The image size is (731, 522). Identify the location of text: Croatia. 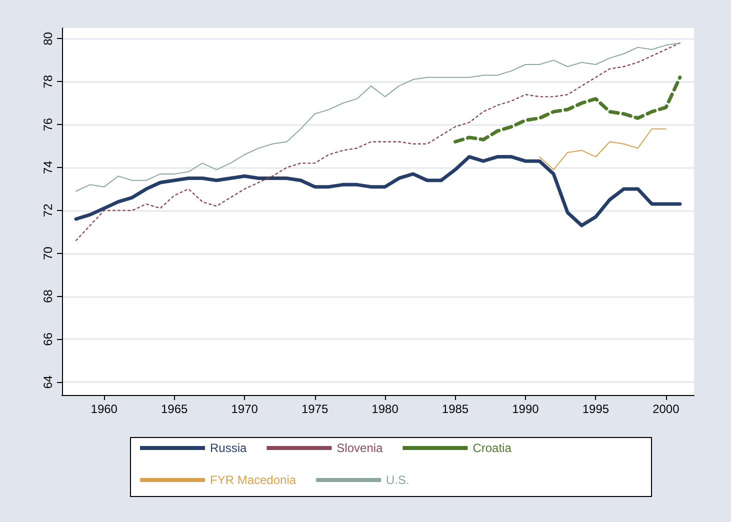
(492, 448).